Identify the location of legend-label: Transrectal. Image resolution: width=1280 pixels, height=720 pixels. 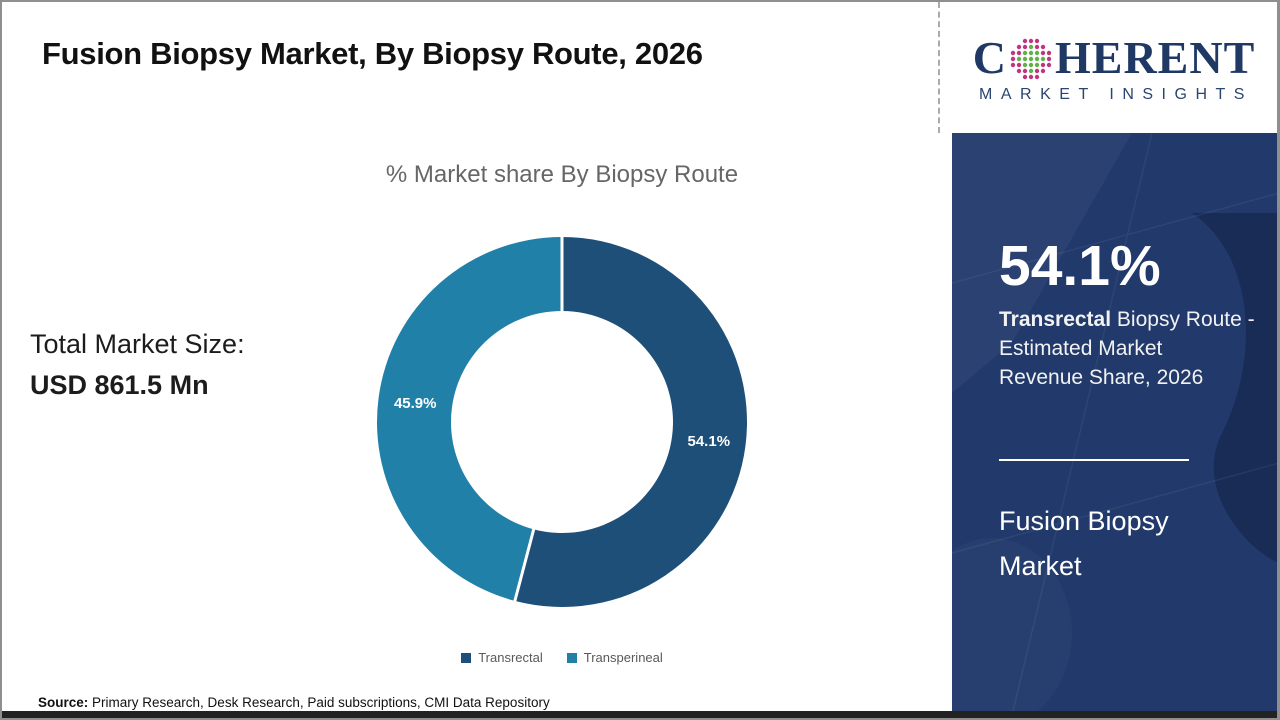
(510, 657).